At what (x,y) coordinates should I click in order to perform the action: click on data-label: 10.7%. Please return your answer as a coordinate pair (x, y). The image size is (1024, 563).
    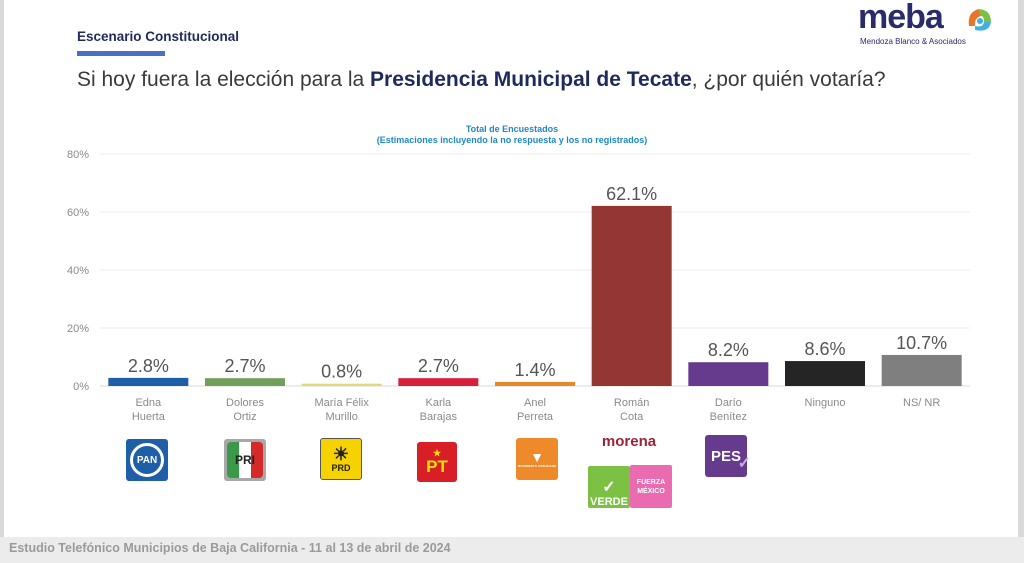
    Looking at the image, I should click on (921, 343).